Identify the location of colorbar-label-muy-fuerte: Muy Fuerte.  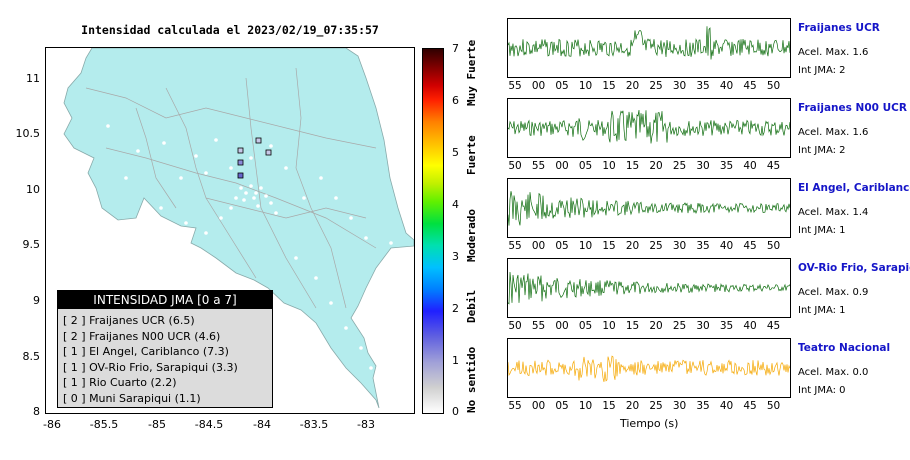
(471, 72).